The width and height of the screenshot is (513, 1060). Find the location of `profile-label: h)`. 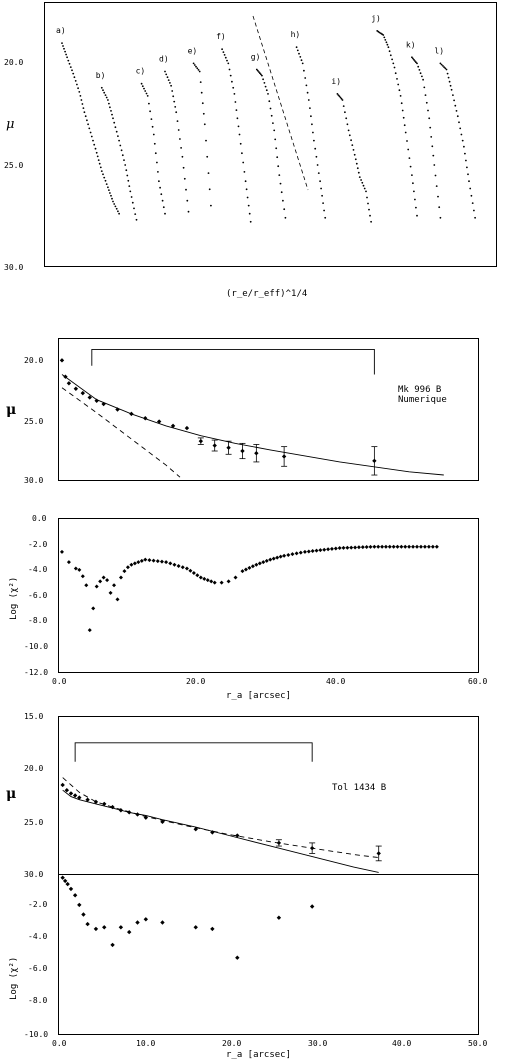

profile-label: h) is located at coordinates (296, 34).